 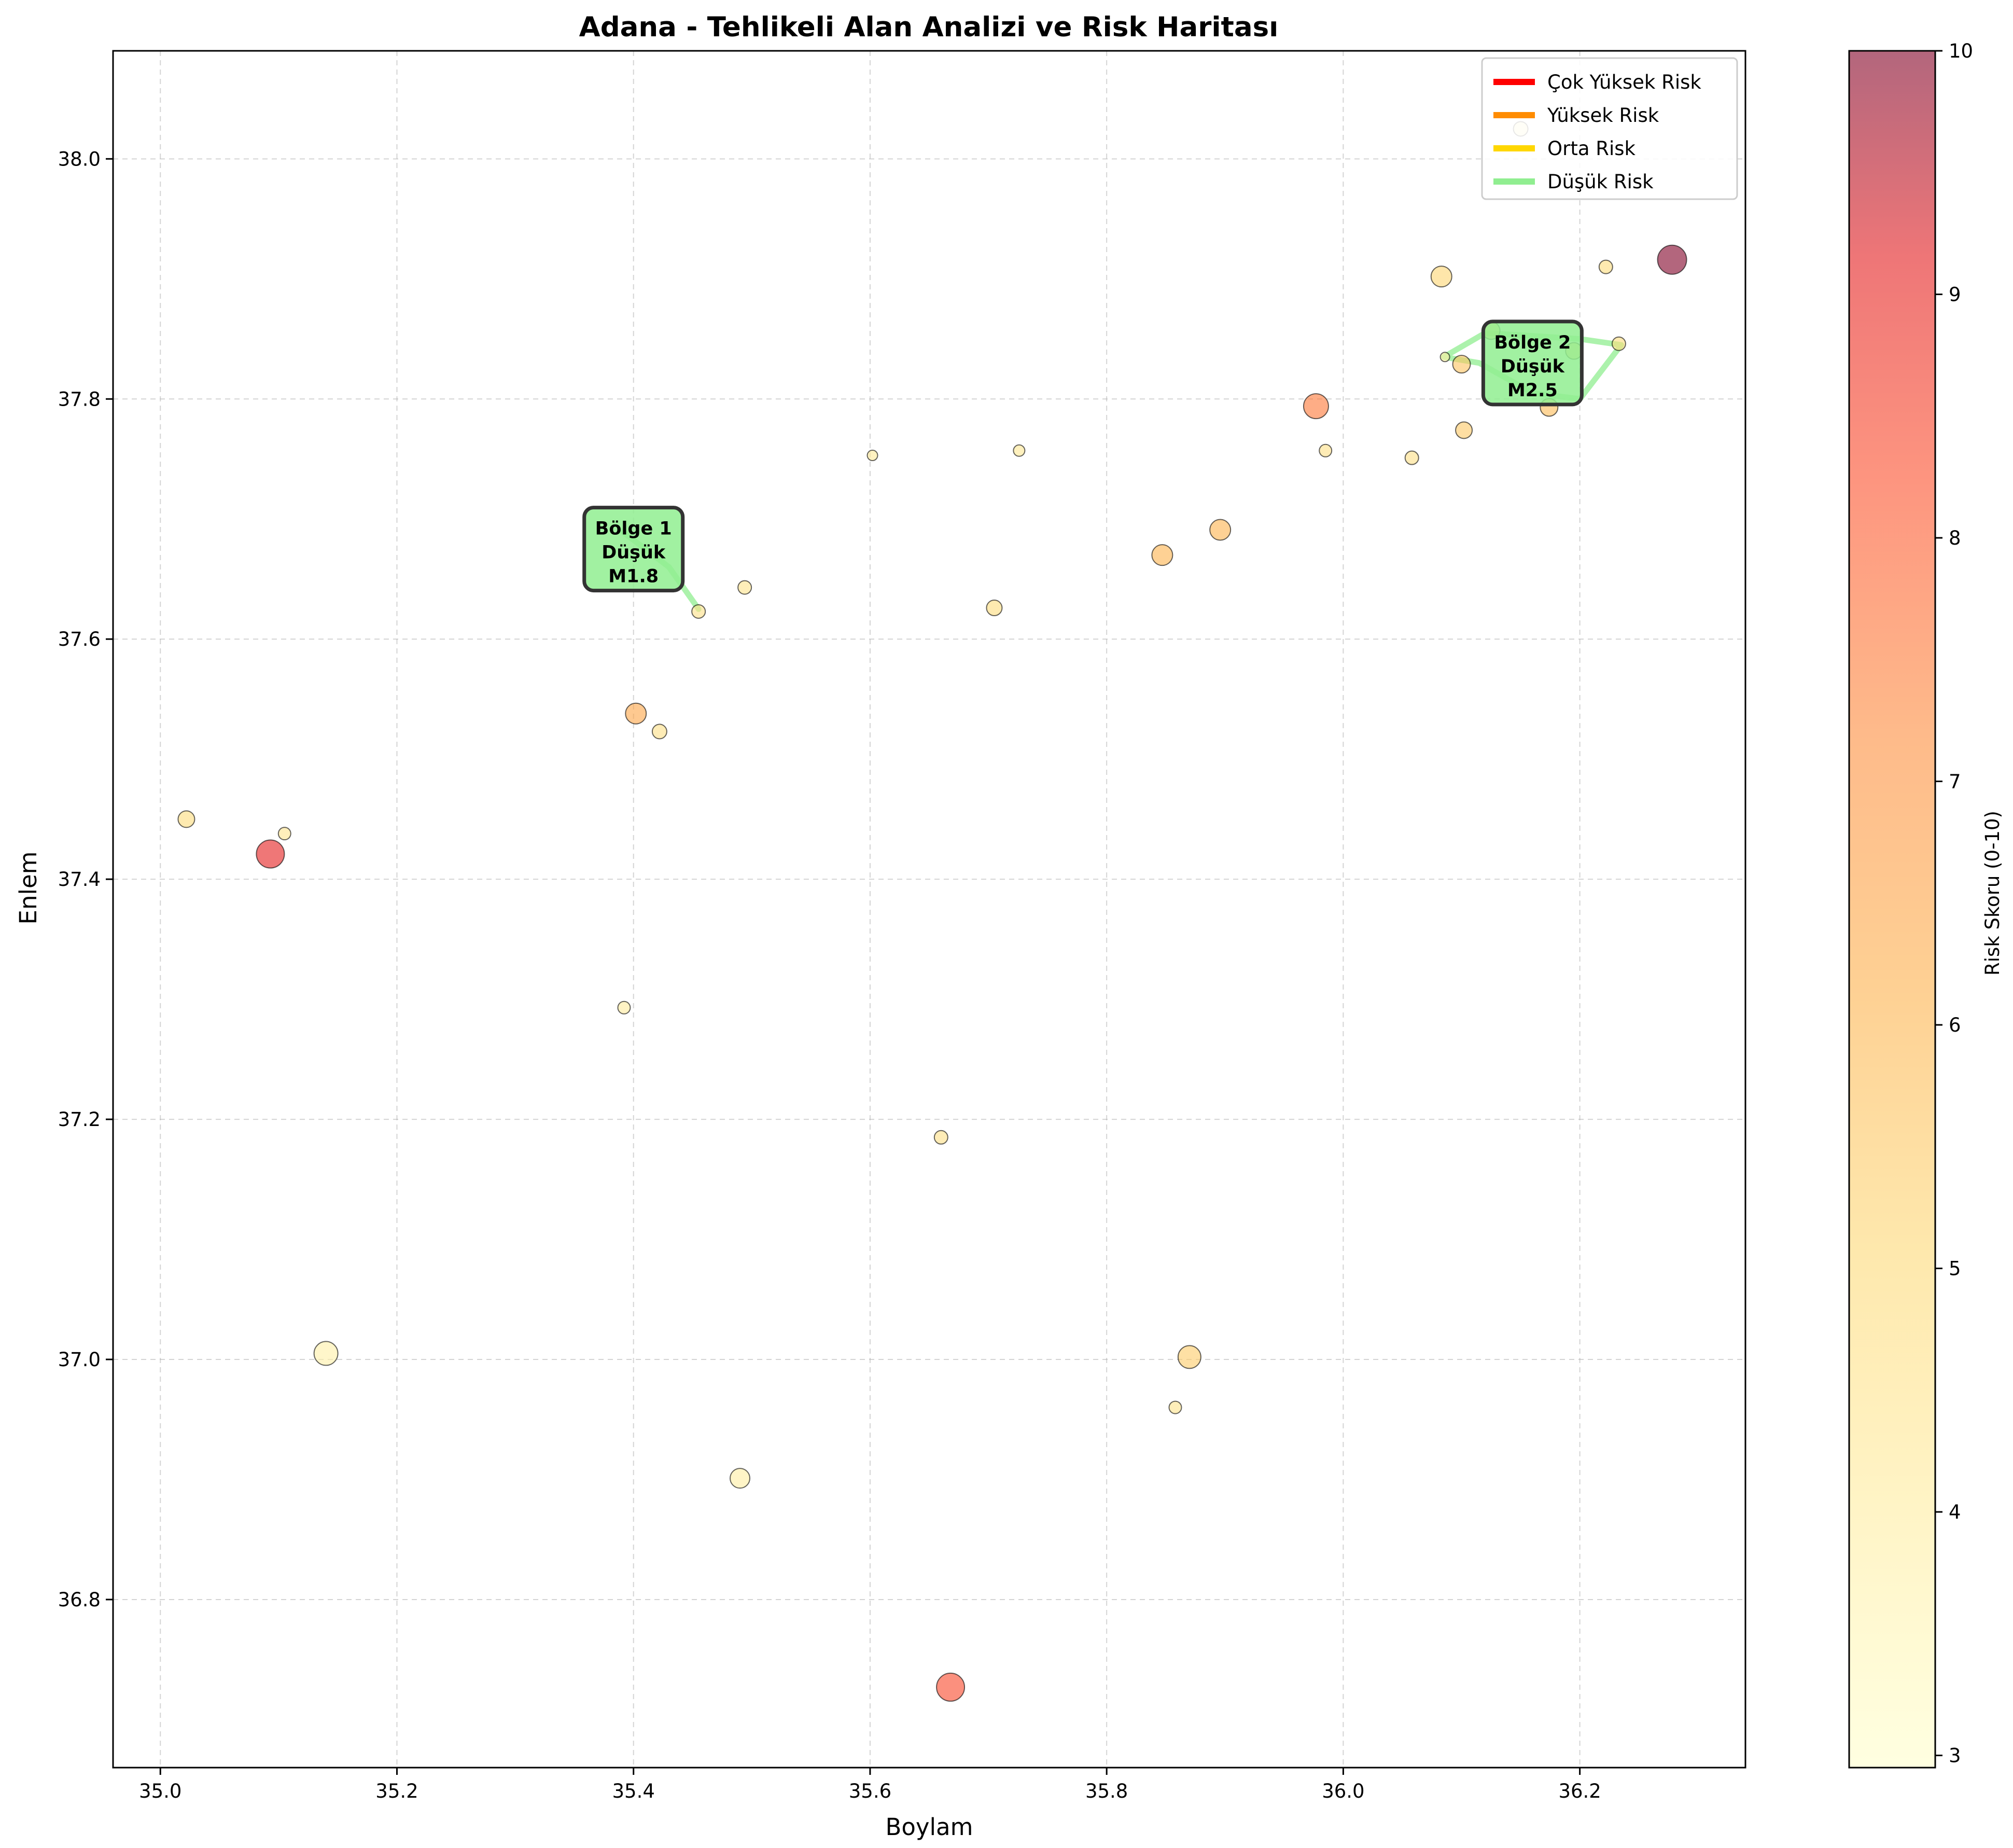 I want to click on zone-label-line: Bölge 2, so click(x=1533, y=342).